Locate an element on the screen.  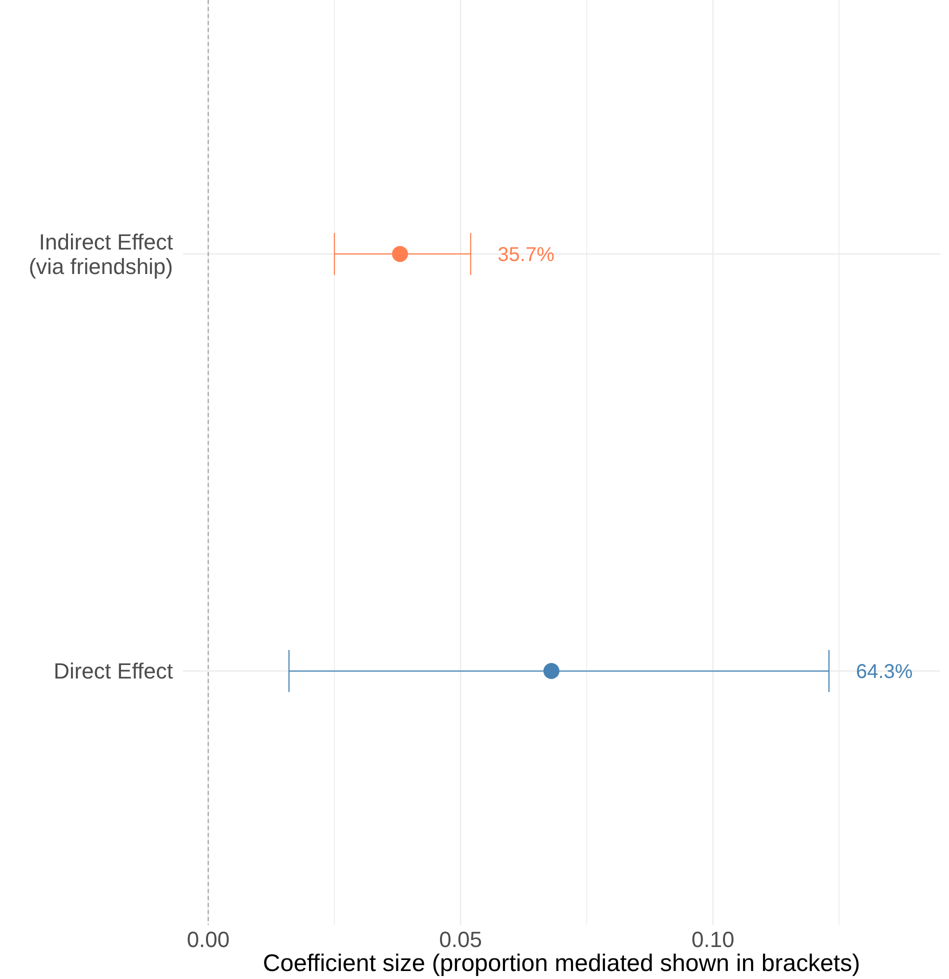
x-tick-label: 0.05 is located at coordinates (460, 939).